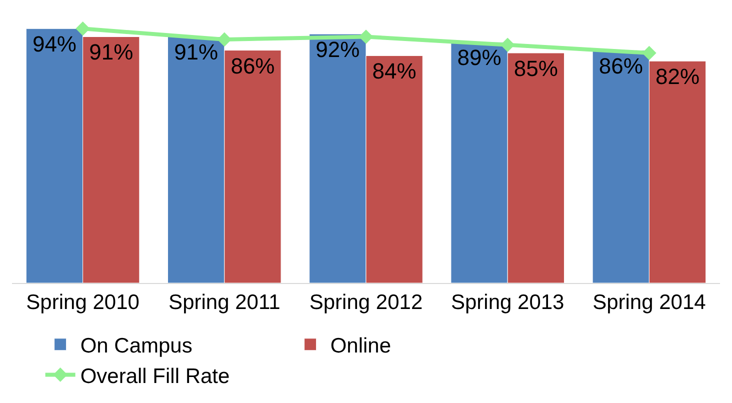 This screenshot has height=403, width=732. What do you see at coordinates (155, 376) in the screenshot?
I see `legend-label: Overall Fill Rate` at bounding box center [155, 376].